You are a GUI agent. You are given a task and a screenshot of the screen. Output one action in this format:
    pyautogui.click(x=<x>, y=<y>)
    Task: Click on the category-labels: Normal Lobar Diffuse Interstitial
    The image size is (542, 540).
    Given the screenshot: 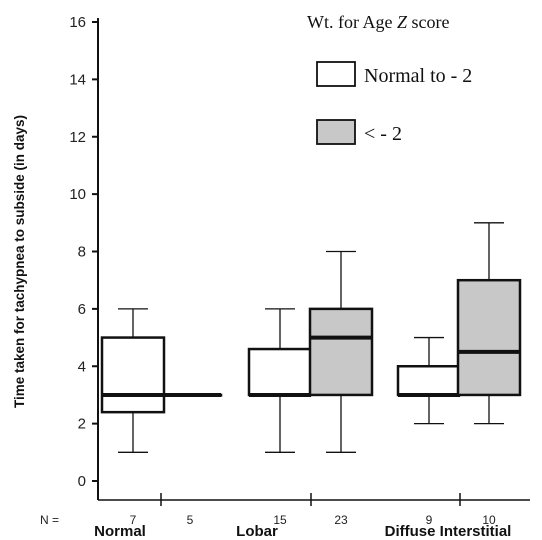 What is the action you would take?
    pyautogui.click(x=302, y=531)
    